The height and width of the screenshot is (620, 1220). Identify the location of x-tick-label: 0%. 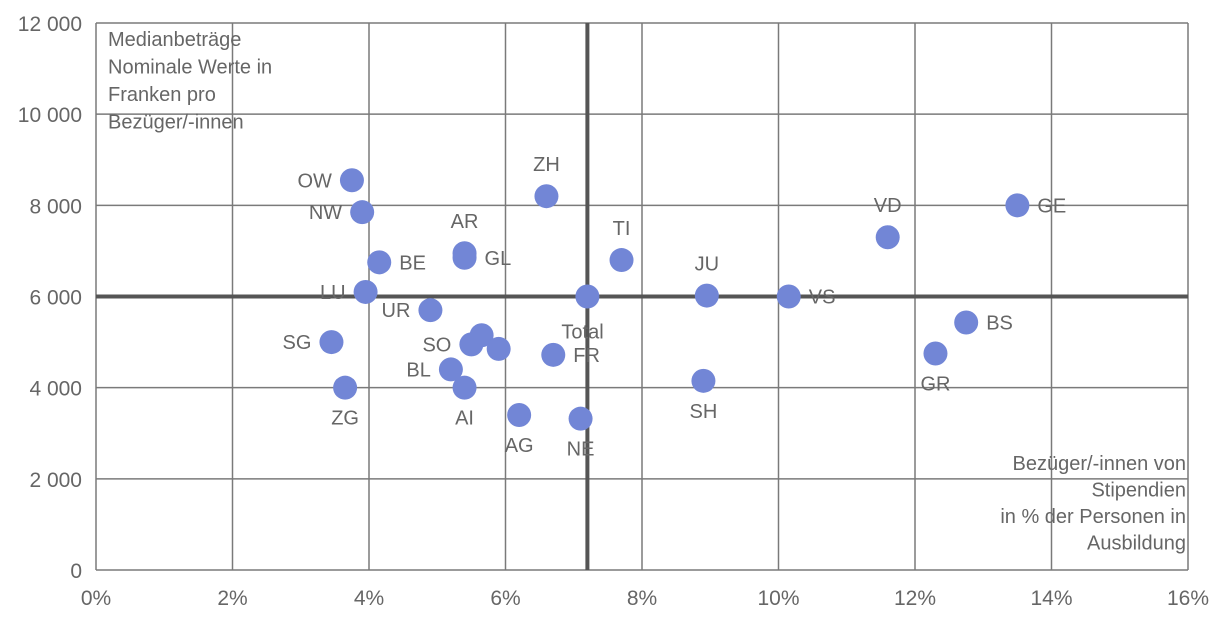
(96, 598).